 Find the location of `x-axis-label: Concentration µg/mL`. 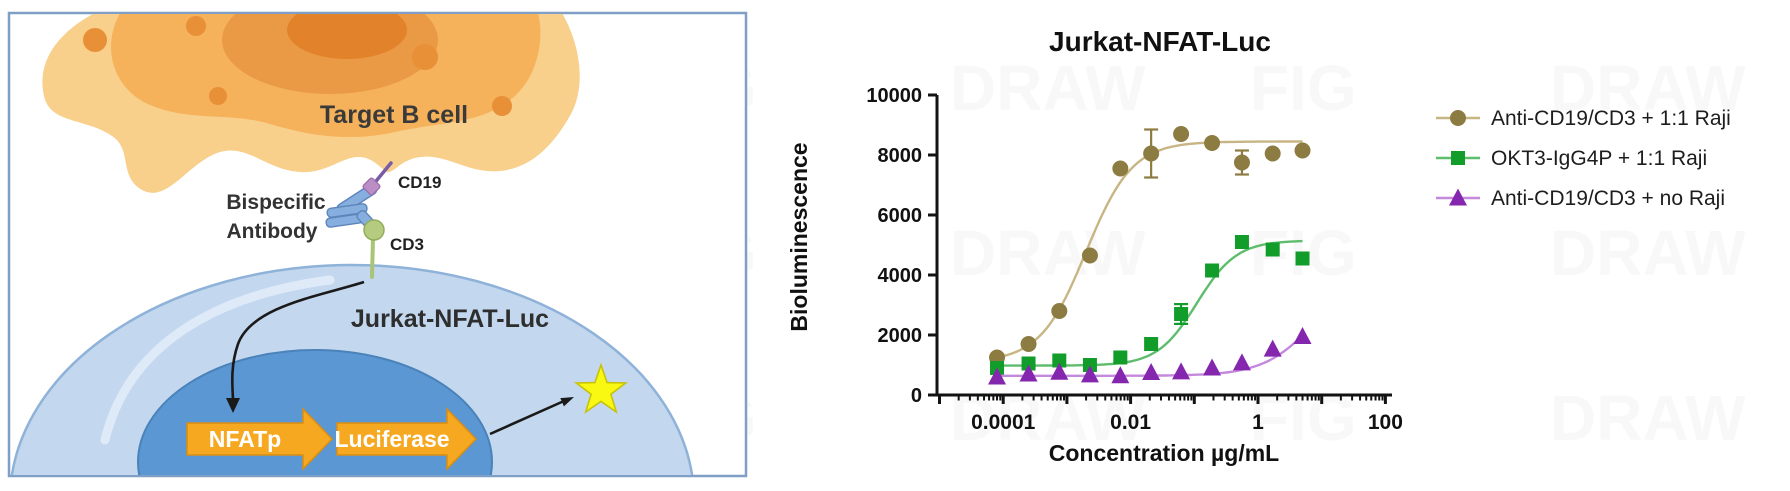

x-axis-label: Concentration µg/mL is located at coordinates (1164, 453).